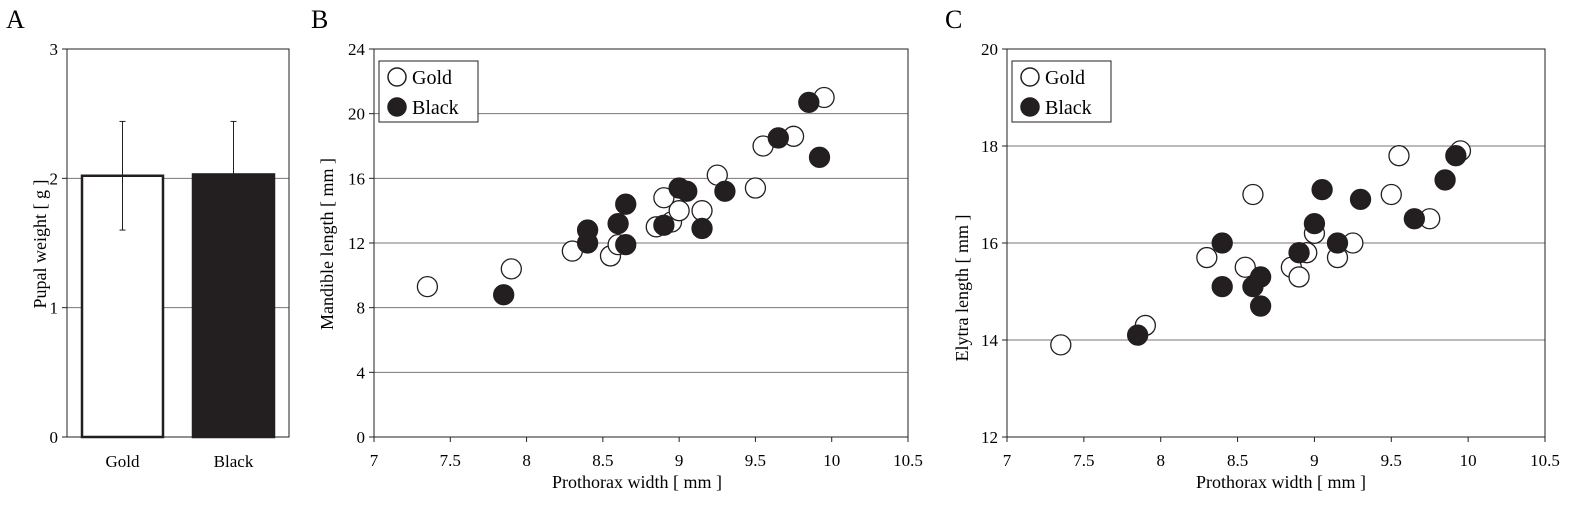  I want to click on panel-c-y-tick-label: 20, so click(989, 49).